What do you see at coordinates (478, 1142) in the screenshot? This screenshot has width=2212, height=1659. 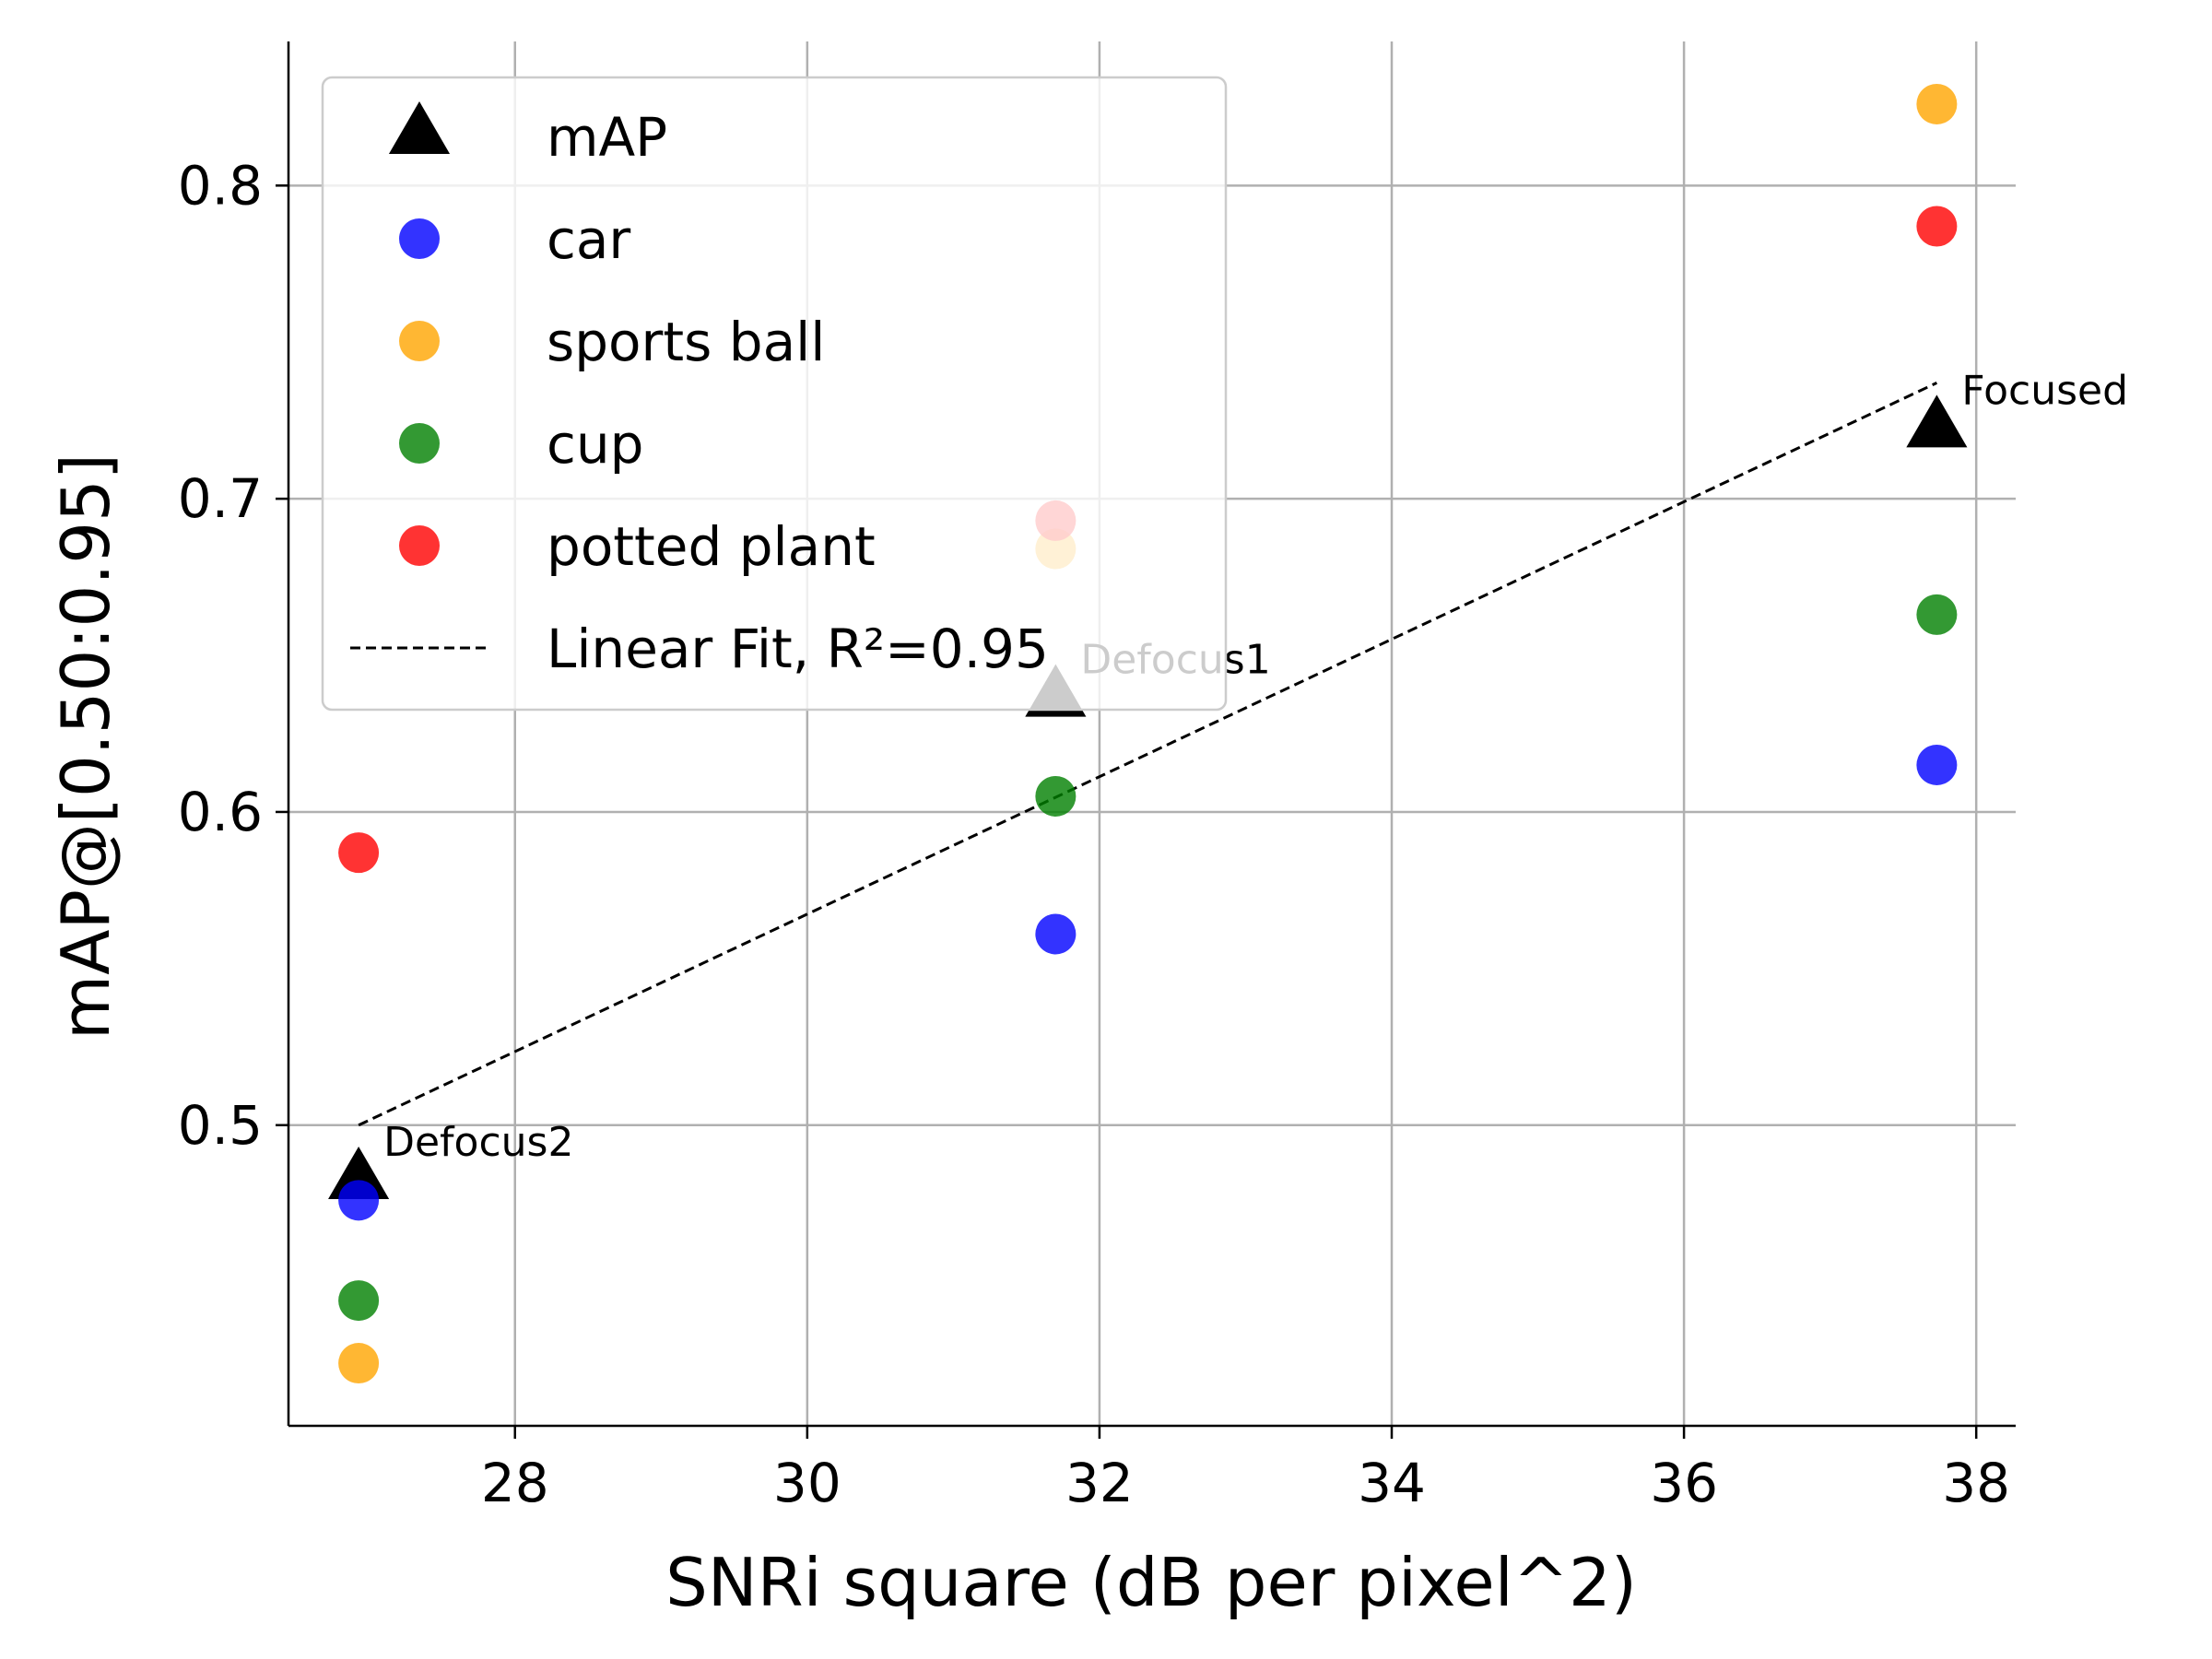 I see `point-annotation: Defocus2` at bounding box center [478, 1142].